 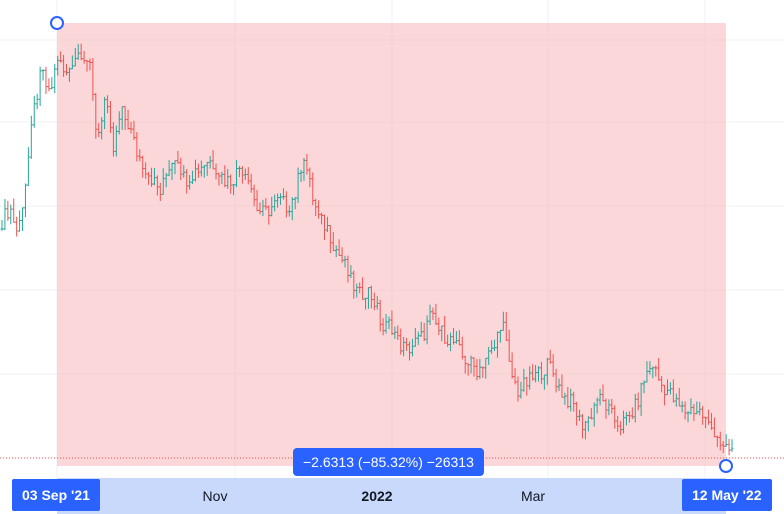 What do you see at coordinates (57, 23) in the screenshot?
I see `measure-start-handle` at bounding box center [57, 23].